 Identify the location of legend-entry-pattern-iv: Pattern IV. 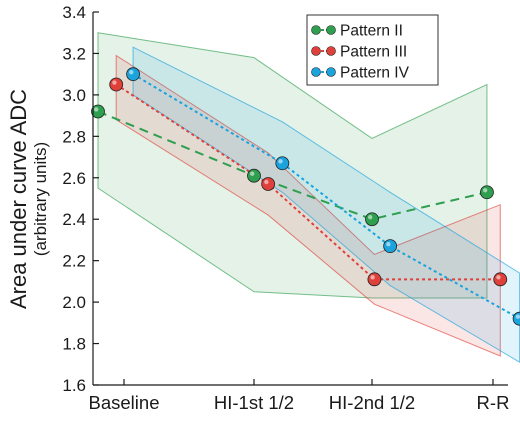
(360, 73).